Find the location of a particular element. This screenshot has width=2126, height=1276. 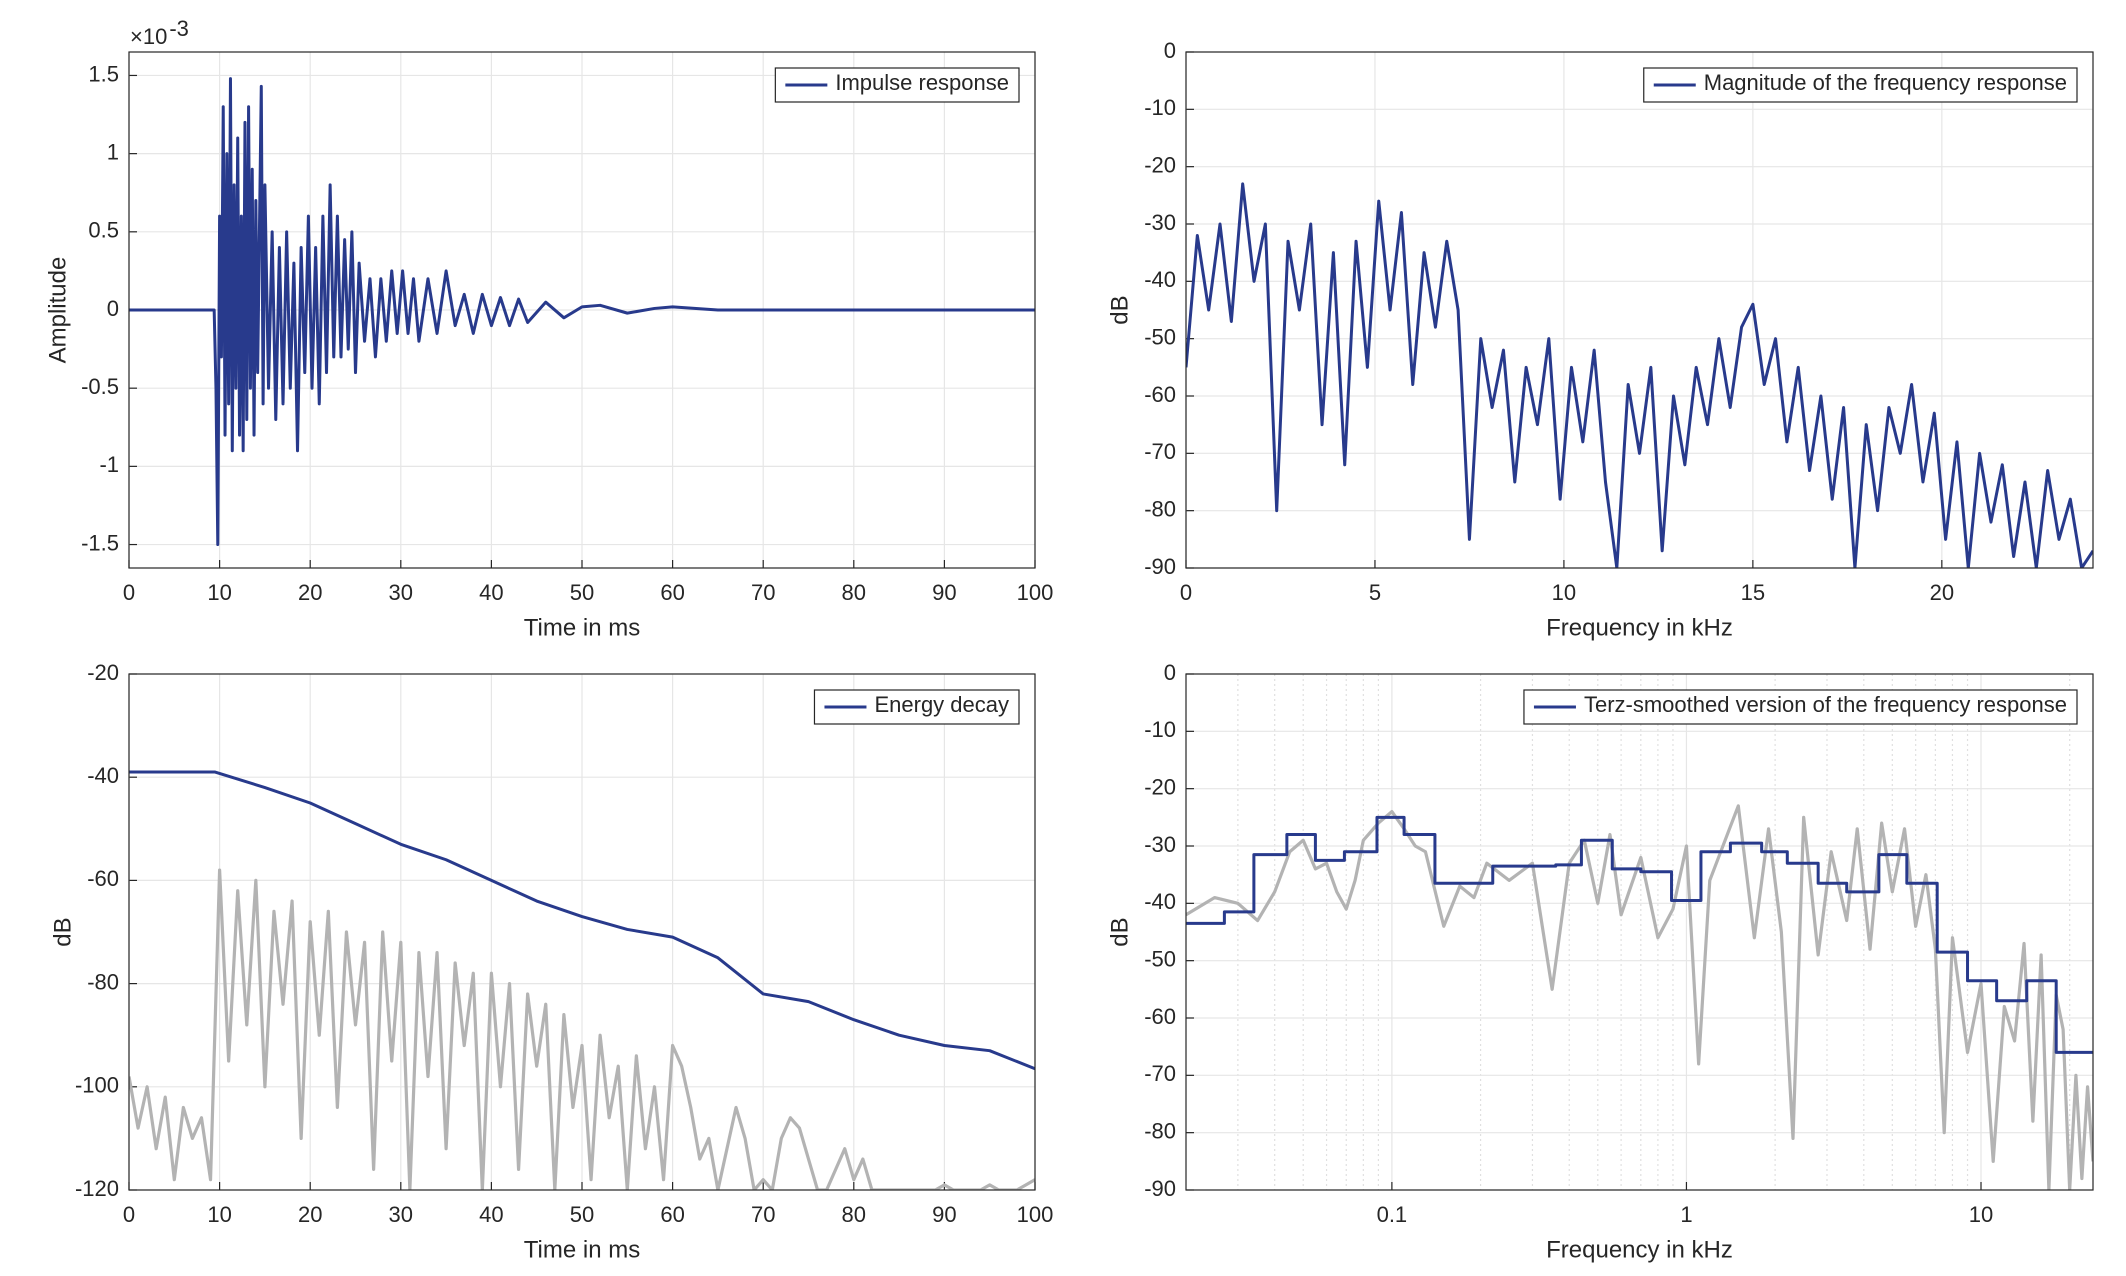

y-tick-label: -120 is located at coordinates (97, 1188).